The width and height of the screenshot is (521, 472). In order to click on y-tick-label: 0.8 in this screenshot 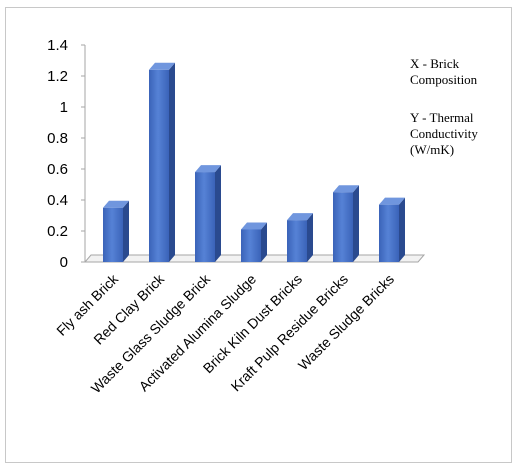, I will do `click(57, 138)`.